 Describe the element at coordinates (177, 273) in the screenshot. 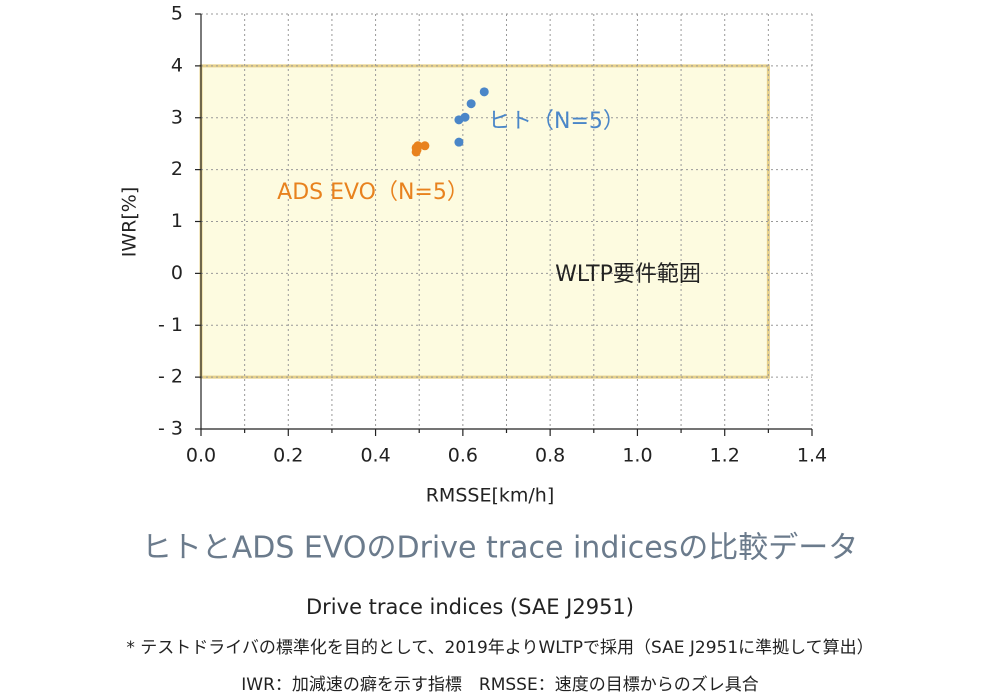

I see `y-tick-label: 0` at that location.